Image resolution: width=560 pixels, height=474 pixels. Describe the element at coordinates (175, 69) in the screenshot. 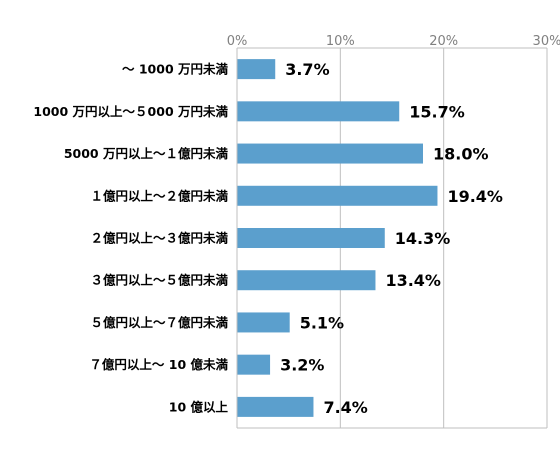

I see `category-label: 〜 1000 万円未満` at that location.